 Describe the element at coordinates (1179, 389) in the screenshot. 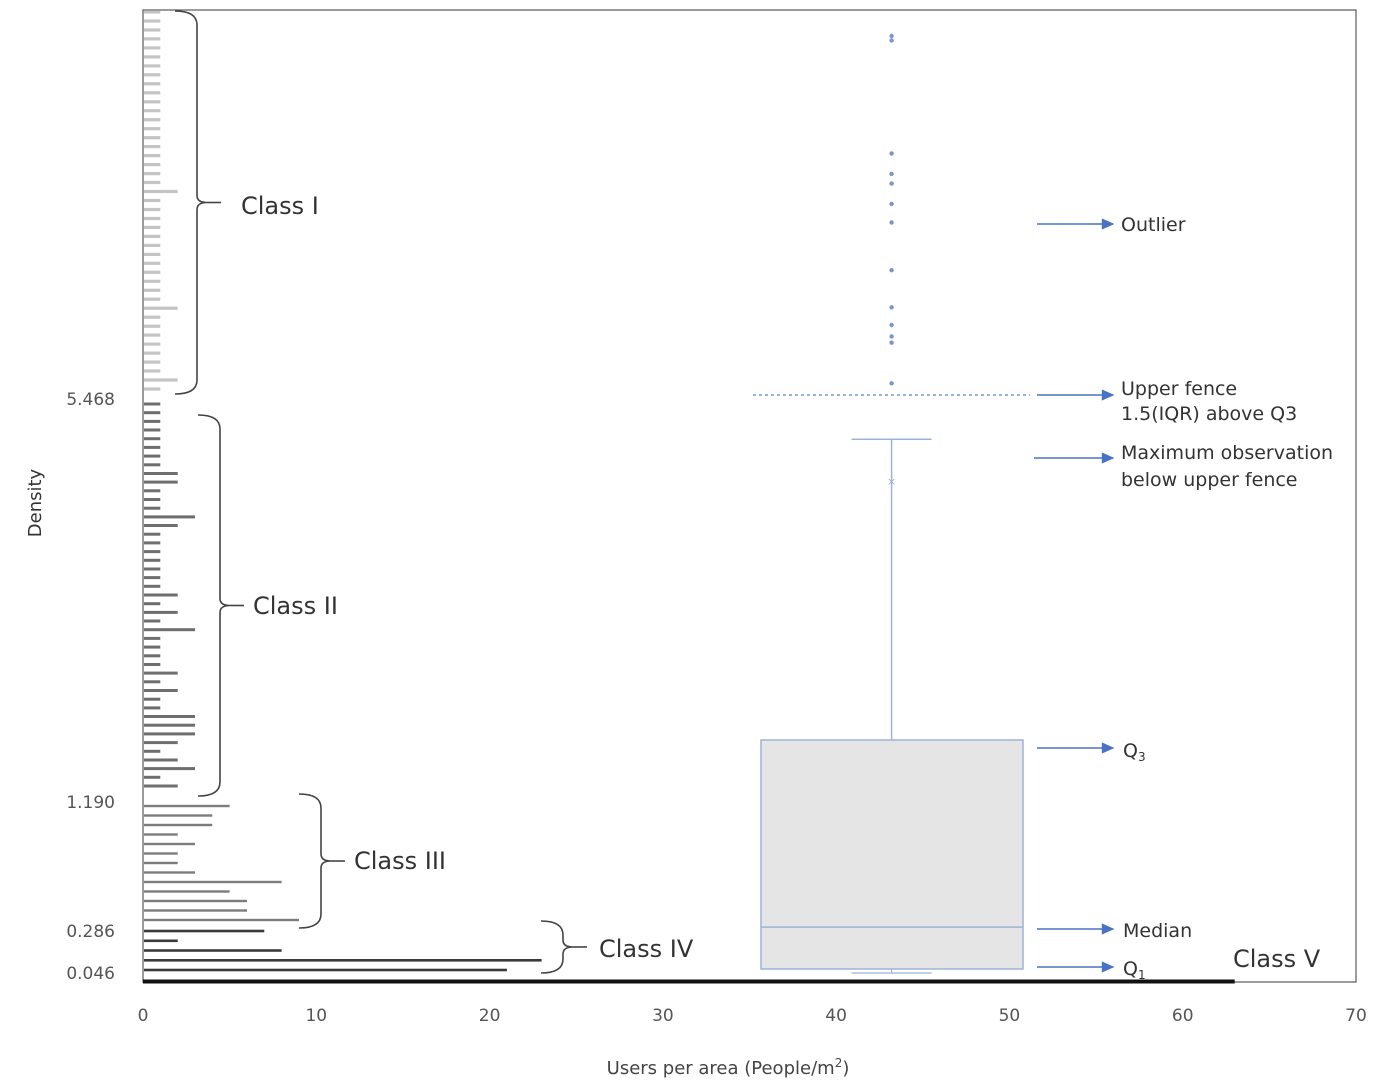

I see `annotation-upper-fence-1: Upper fence` at that location.